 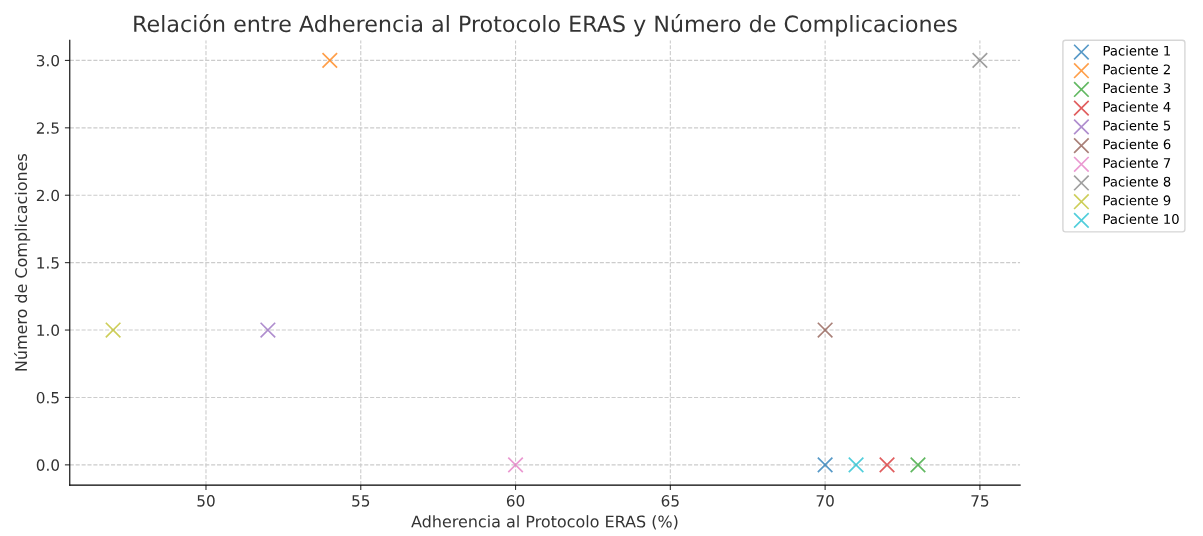 What do you see at coordinates (47, 397) in the screenshot?
I see `y-tick-label: 0.5` at bounding box center [47, 397].